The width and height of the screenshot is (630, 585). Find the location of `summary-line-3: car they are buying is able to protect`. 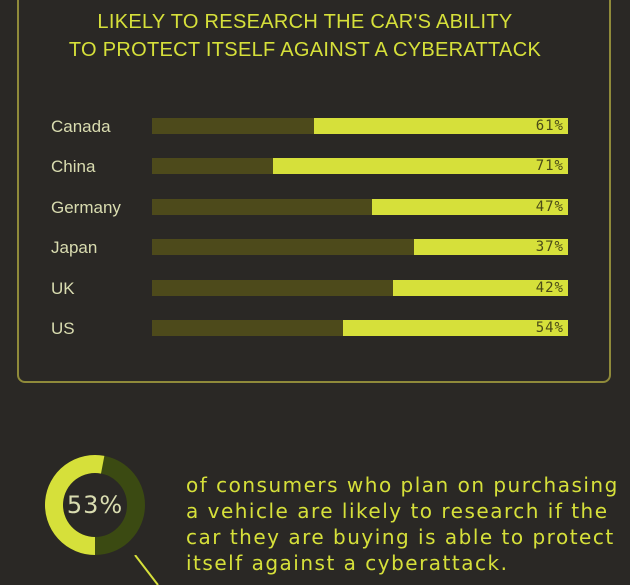

summary-line-3: car they are buying is able to protect is located at coordinates (400, 537).